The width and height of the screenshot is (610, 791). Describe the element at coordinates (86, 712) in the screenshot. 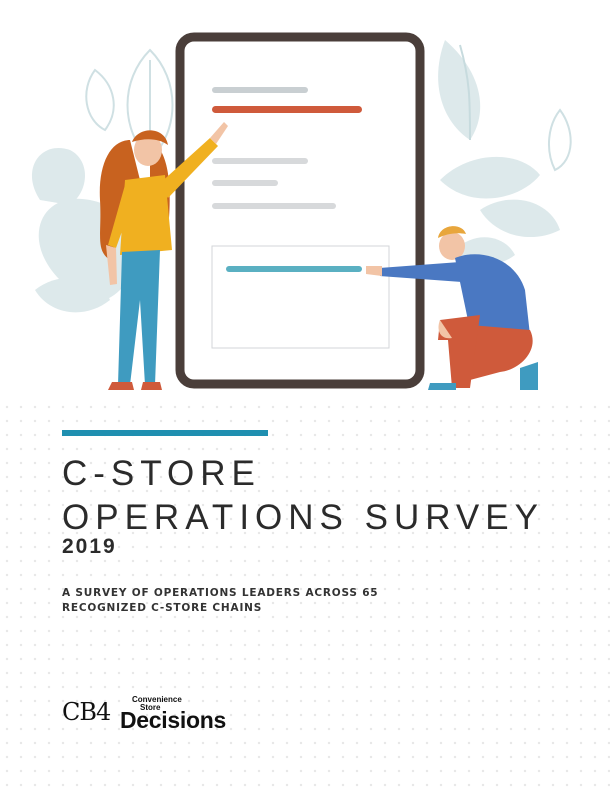

I see `cb4-logo: CB4` at that location.